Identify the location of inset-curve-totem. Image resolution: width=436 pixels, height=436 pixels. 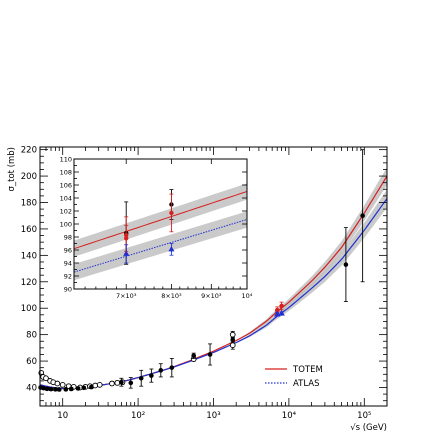
(160, 220).